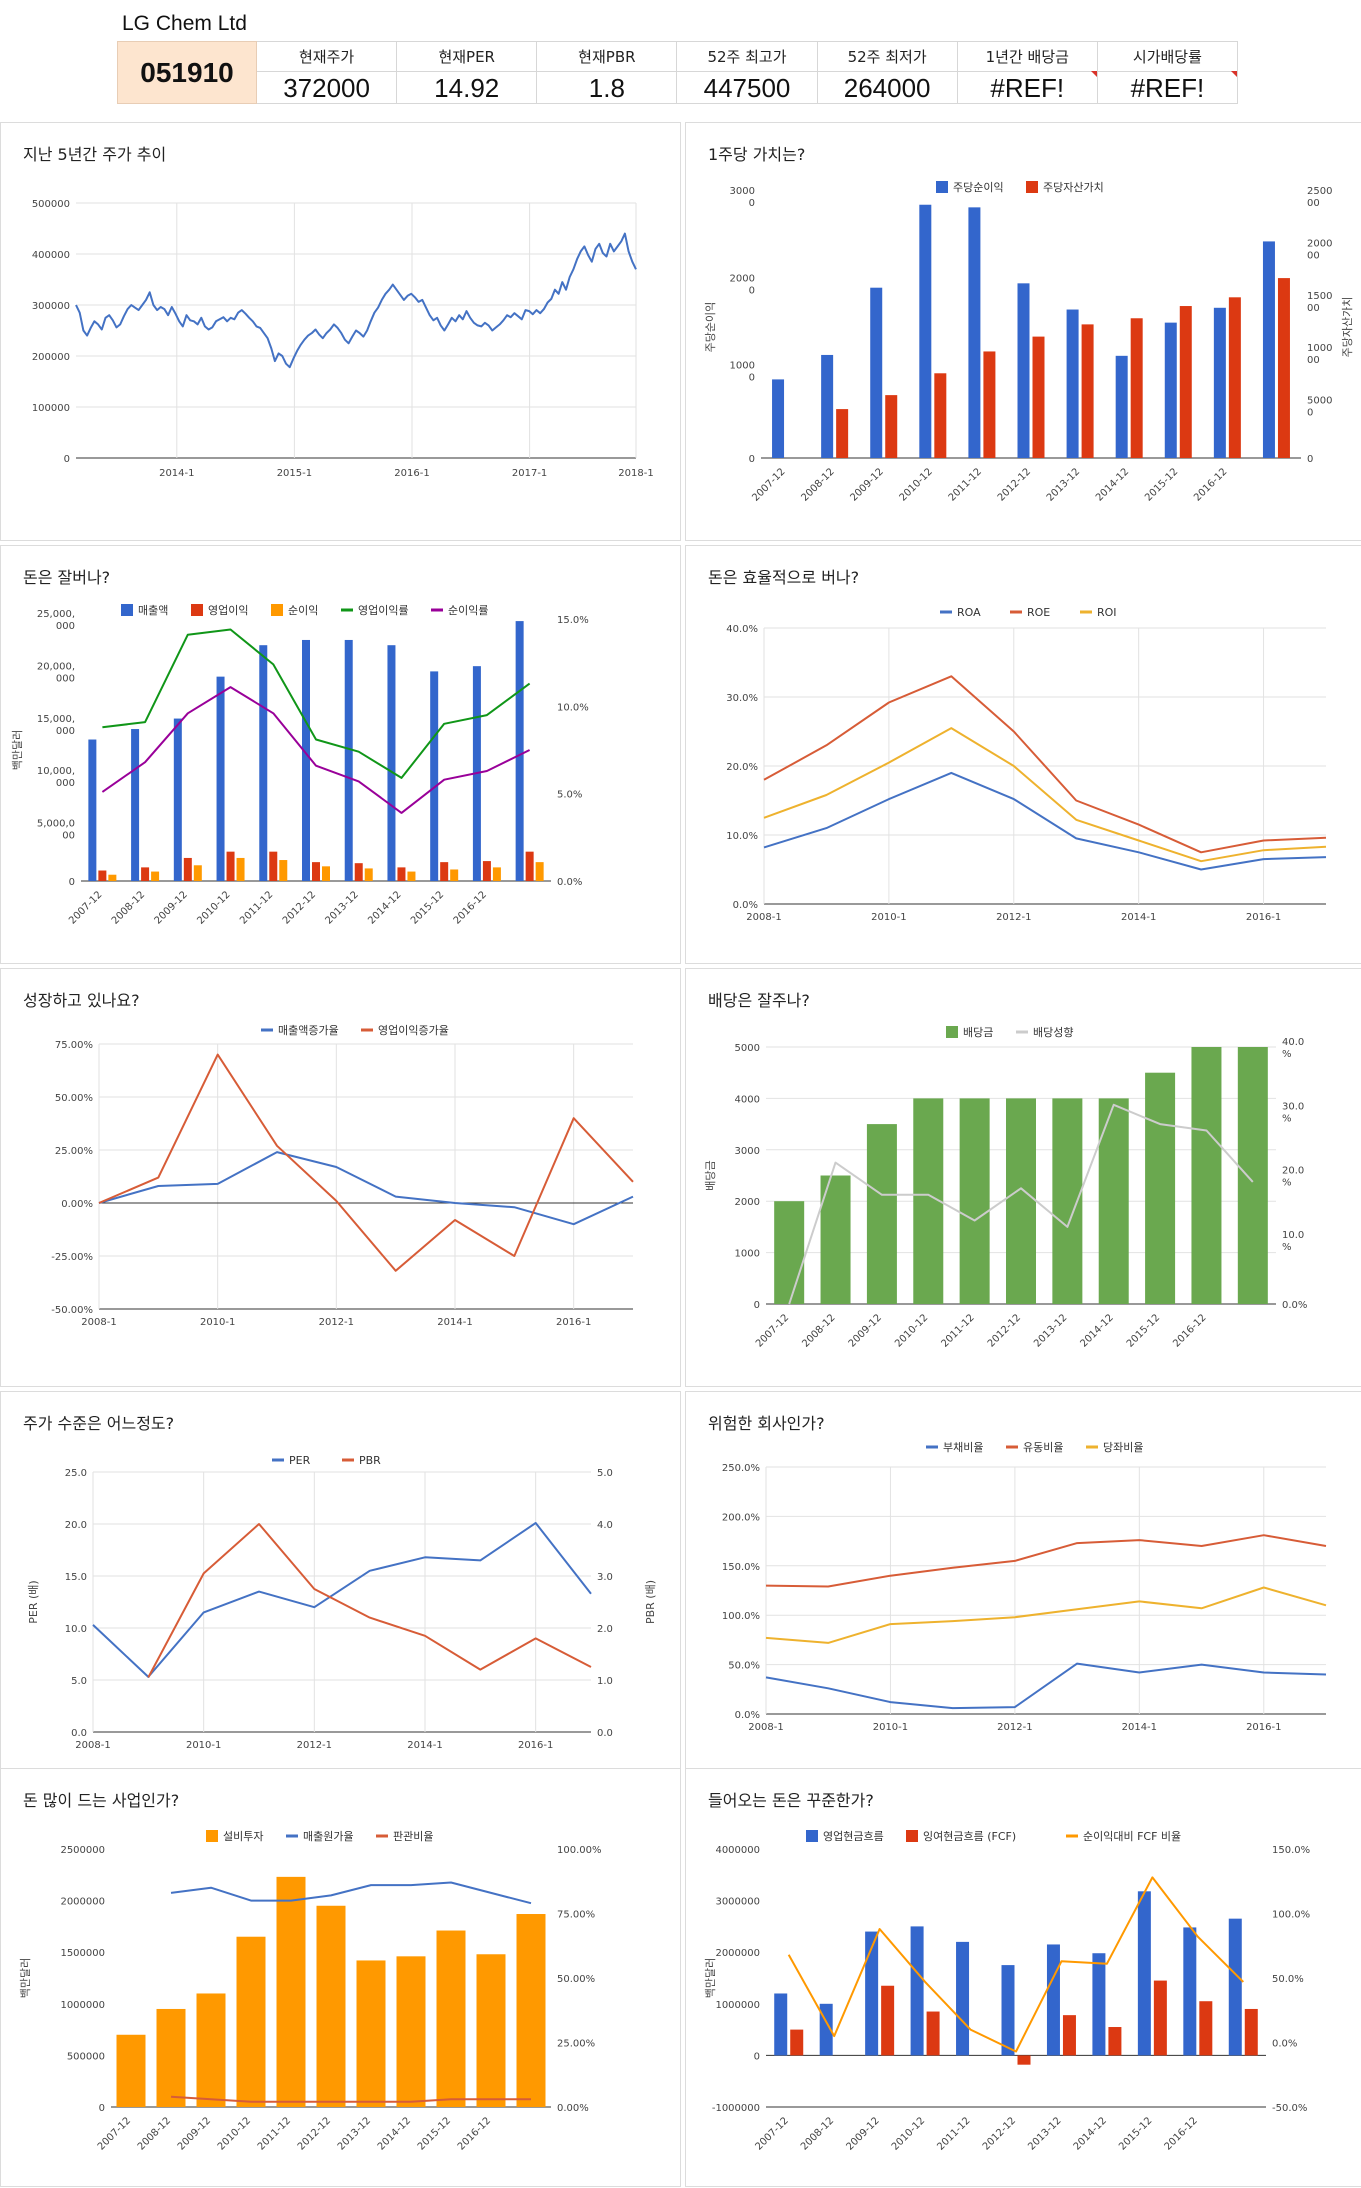  What do you see at coordinates (468, 610) in the screenshot?
I see `legend-label: 순이익률` at bounding box center [468, 610].